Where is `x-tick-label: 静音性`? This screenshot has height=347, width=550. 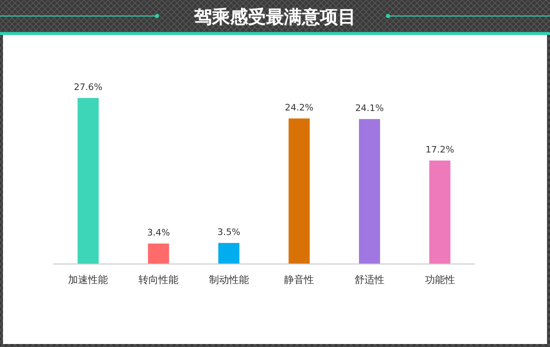 x-tick-label: 静音性 is located at coordinates (299, 280).